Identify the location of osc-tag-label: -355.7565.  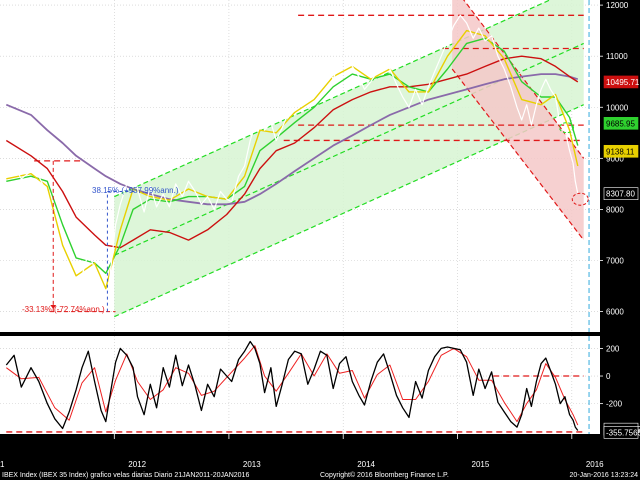
(623, 432).